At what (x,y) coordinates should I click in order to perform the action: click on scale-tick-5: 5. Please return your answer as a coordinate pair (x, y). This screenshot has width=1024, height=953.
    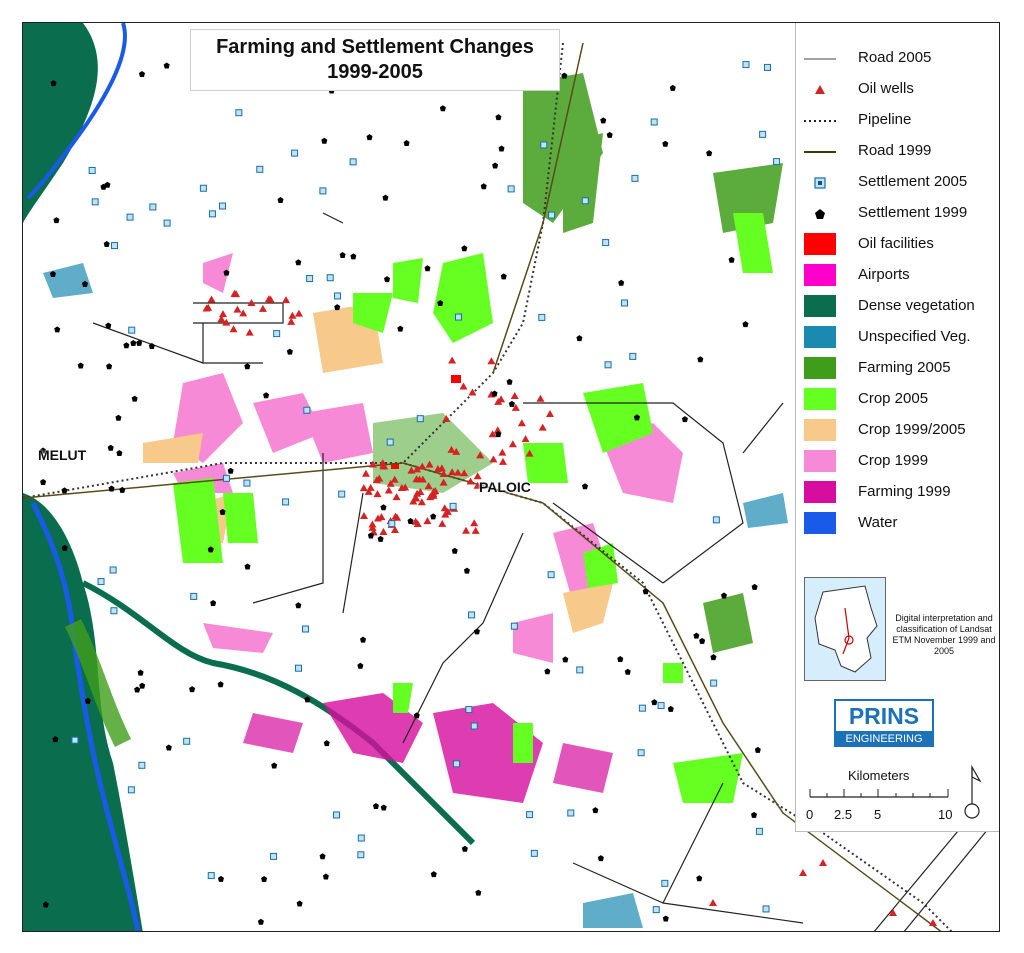
    Looking at the image, I should click on (878, 814).